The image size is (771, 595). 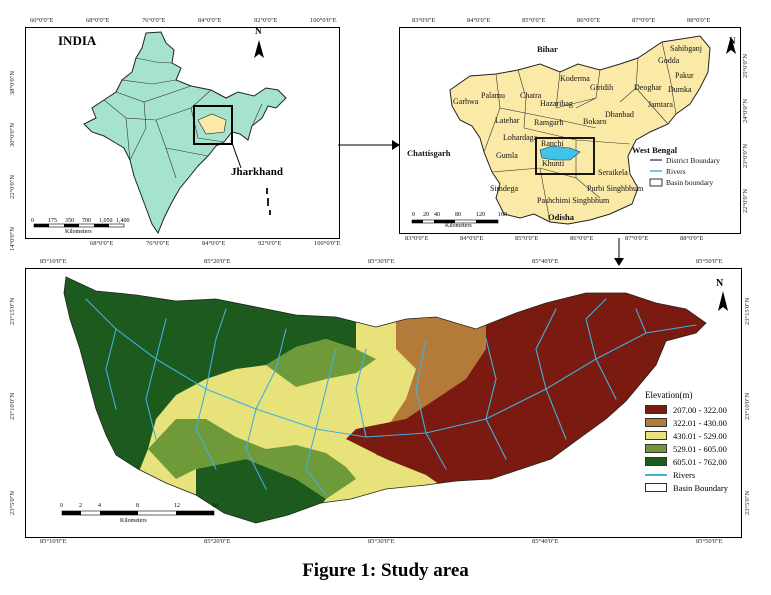 I want to click on district-label: Dumka, so click(x=680, y=89).